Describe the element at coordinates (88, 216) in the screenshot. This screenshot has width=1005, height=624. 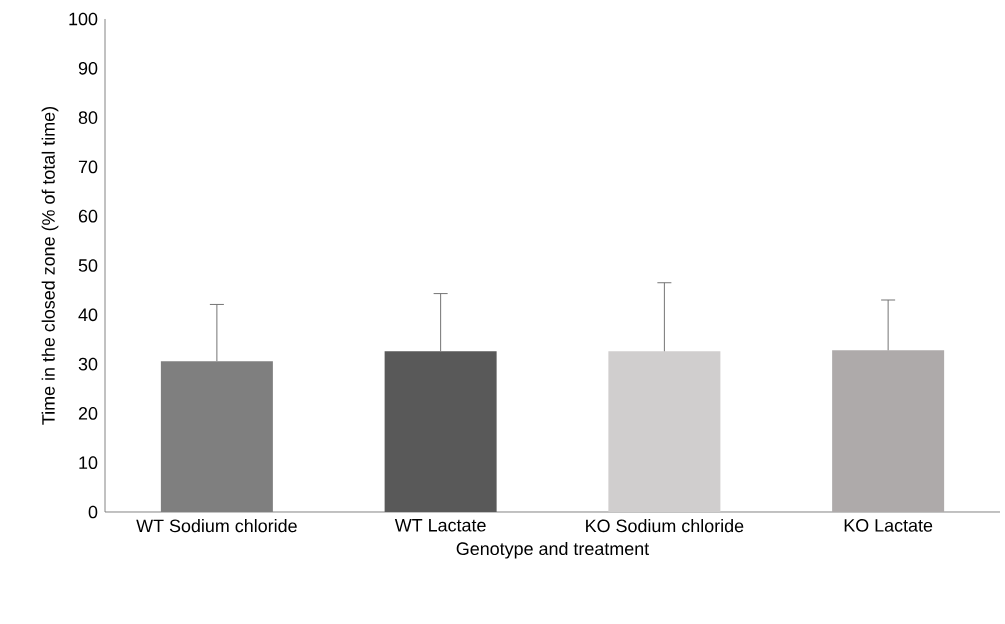
I see `y-tick-label: 60` at that location.